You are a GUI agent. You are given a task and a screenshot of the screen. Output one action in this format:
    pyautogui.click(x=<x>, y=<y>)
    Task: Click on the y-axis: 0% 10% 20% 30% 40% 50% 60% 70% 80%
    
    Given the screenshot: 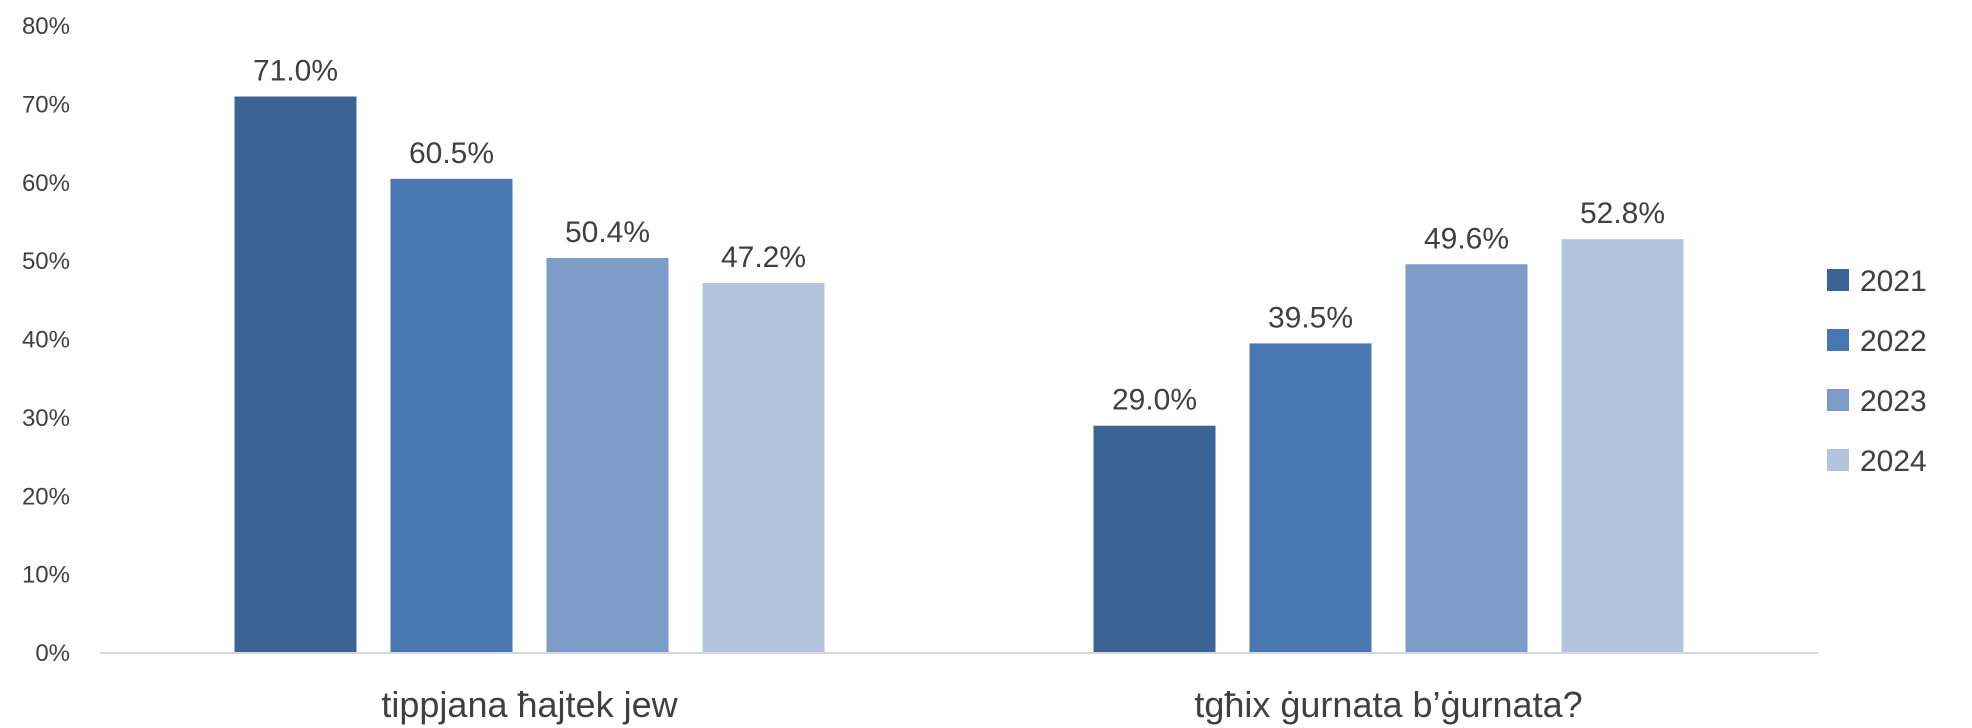 What is the action you would take?
    pyautogui.click(x=46, y=340)
    